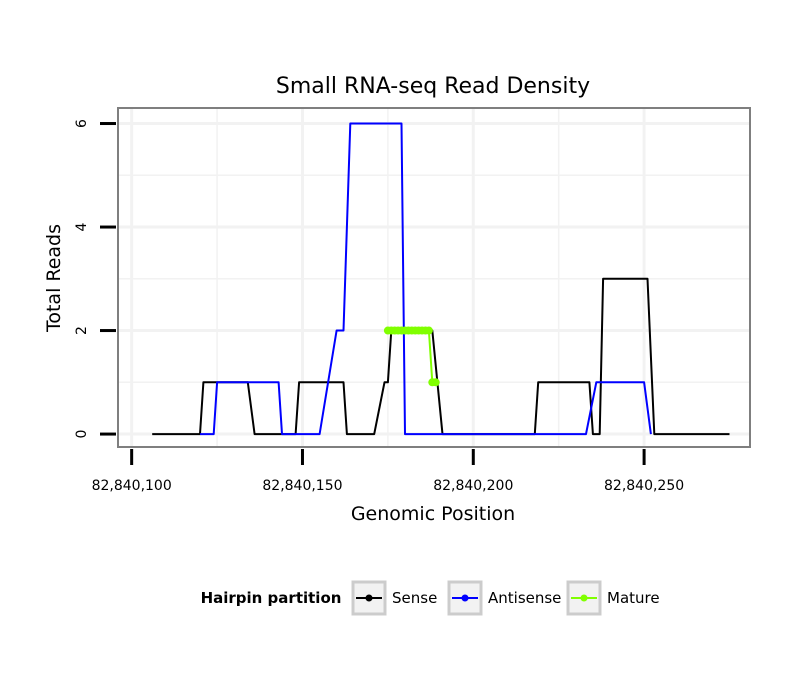 This screenshot has height=694, width=810. What do you see at coordinates (644, 486) in the screenshot?
I see `x-tick-label: 82,840,250` at bounding box center [644, 486].